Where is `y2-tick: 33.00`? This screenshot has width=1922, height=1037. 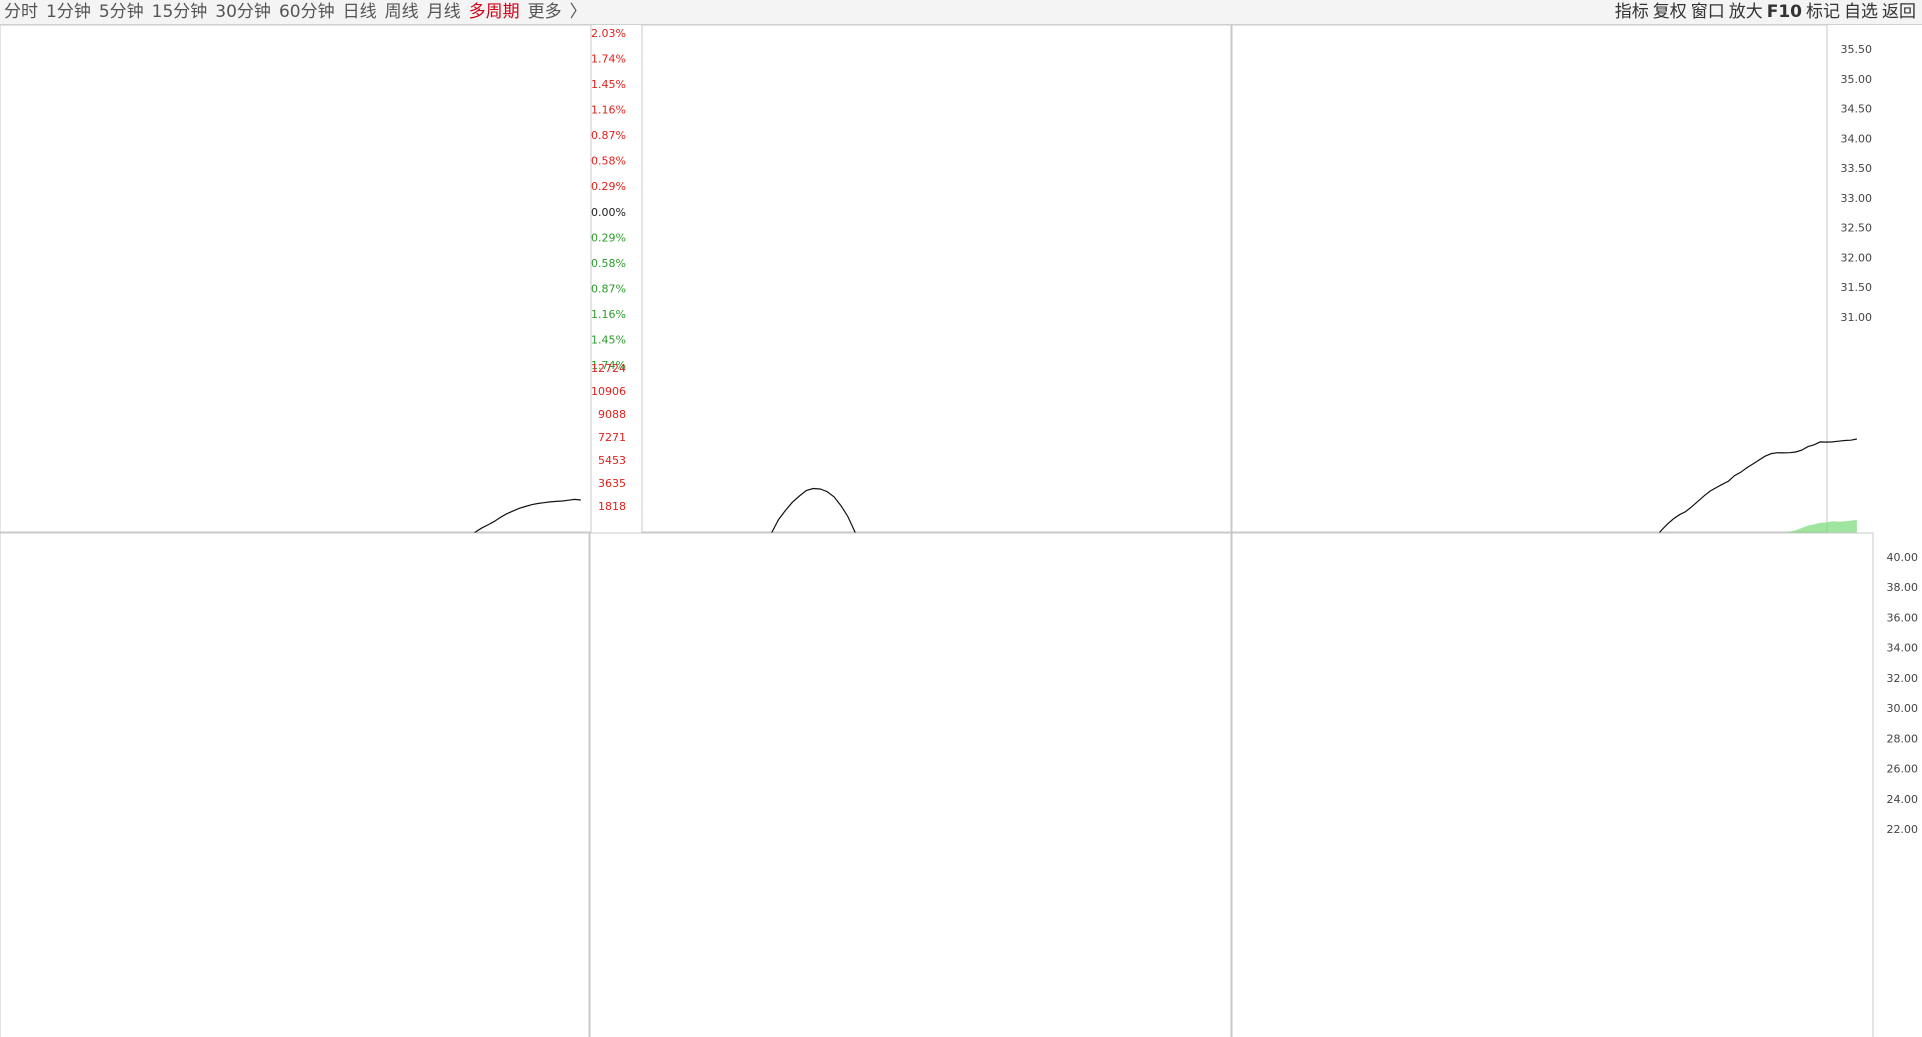 y2-tick: 33.00 is located at coordinates (1857, 198).